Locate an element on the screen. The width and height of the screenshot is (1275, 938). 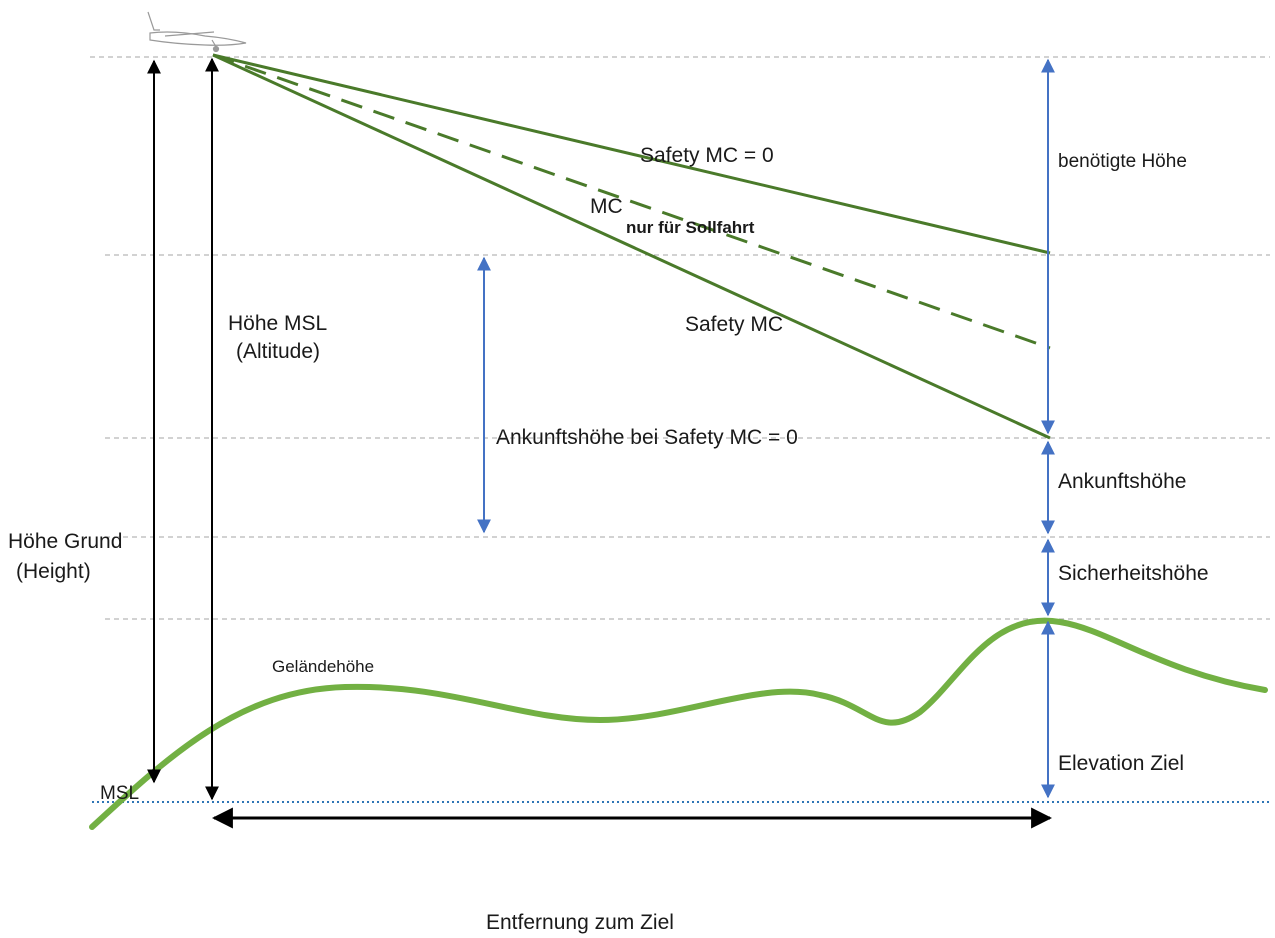
label-ankunftshoehe-bei-safety-mc-0: Ankunftshöhe bei Safety MC = 0 is located at coordinates (647, 437).